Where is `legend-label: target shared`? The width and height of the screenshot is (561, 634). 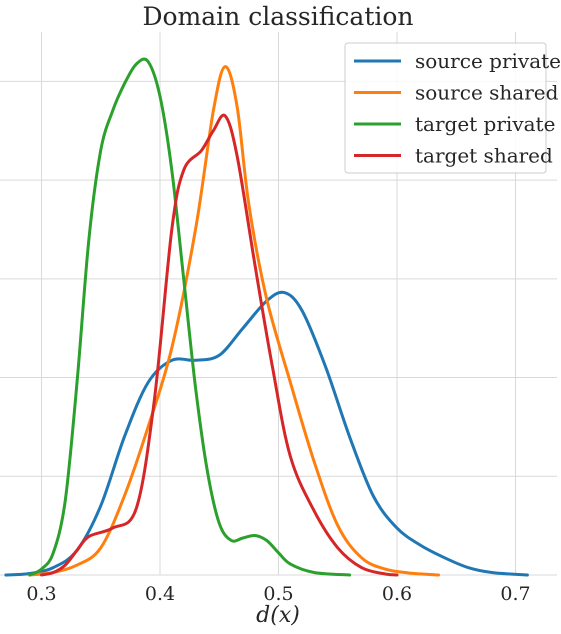
legend-label: target shared is located at coordinates (484, 156).